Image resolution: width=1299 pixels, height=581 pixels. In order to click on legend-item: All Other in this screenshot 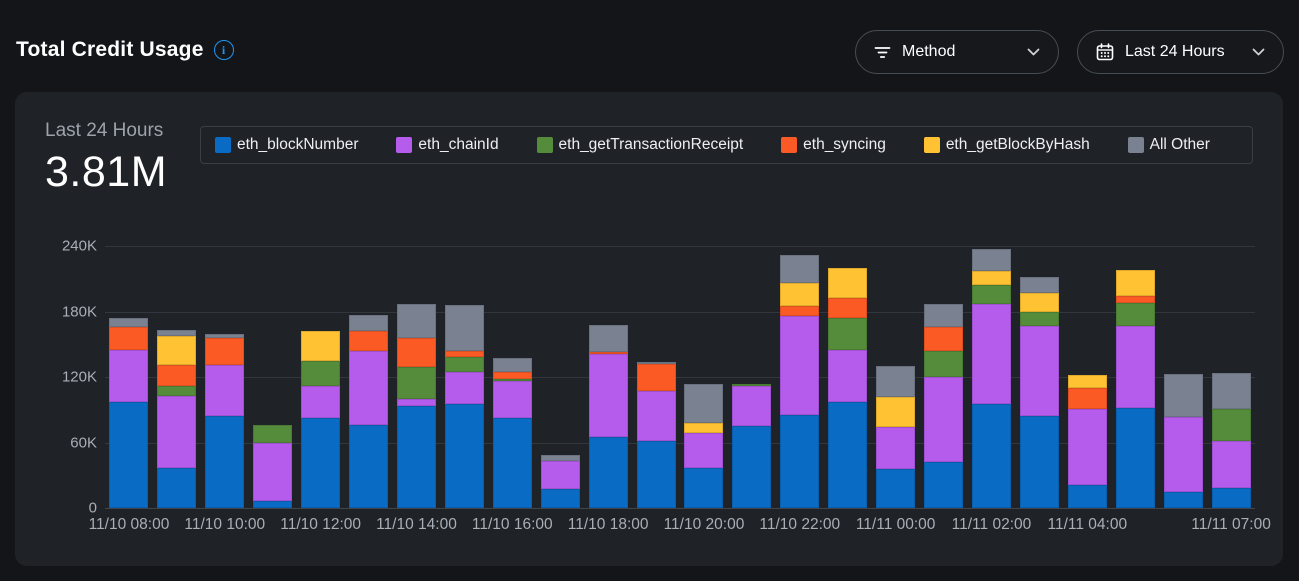, I will do `click(1168, 145)`.